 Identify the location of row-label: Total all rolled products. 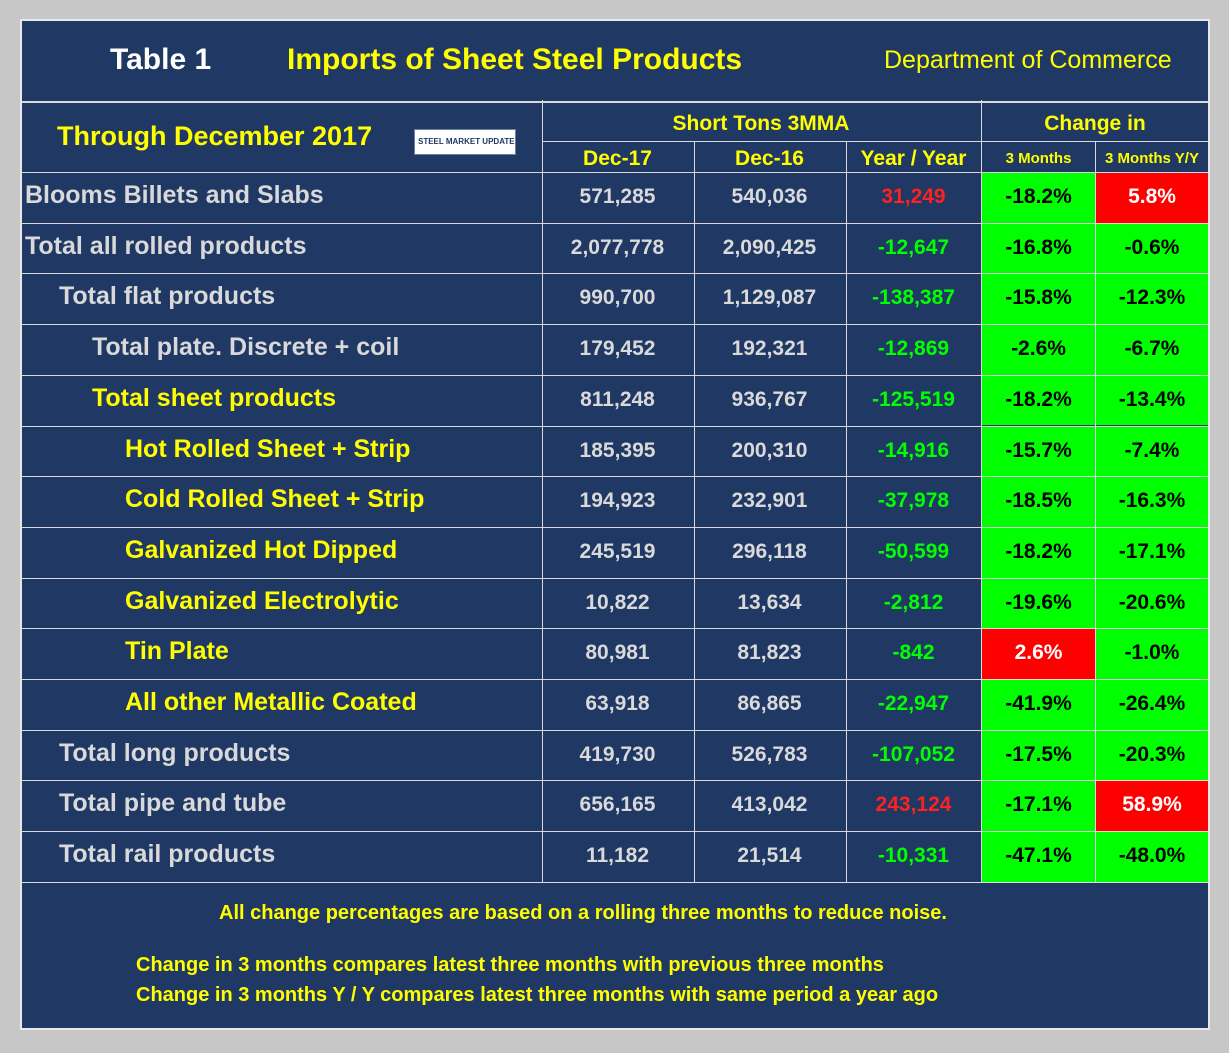
(166, 245).